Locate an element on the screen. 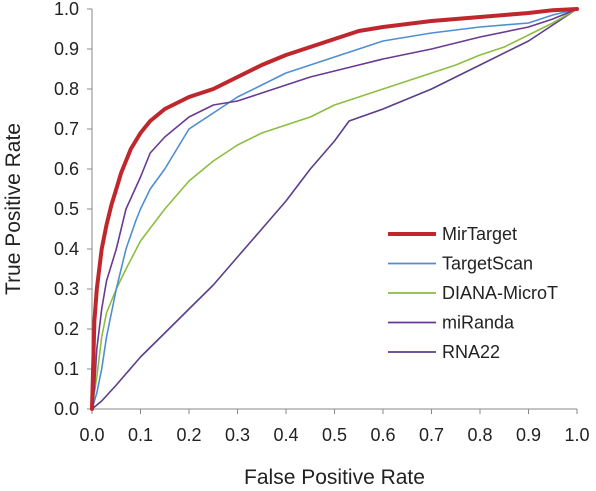  x-tick-label: 0.7 is located at coordinates (431, 435).